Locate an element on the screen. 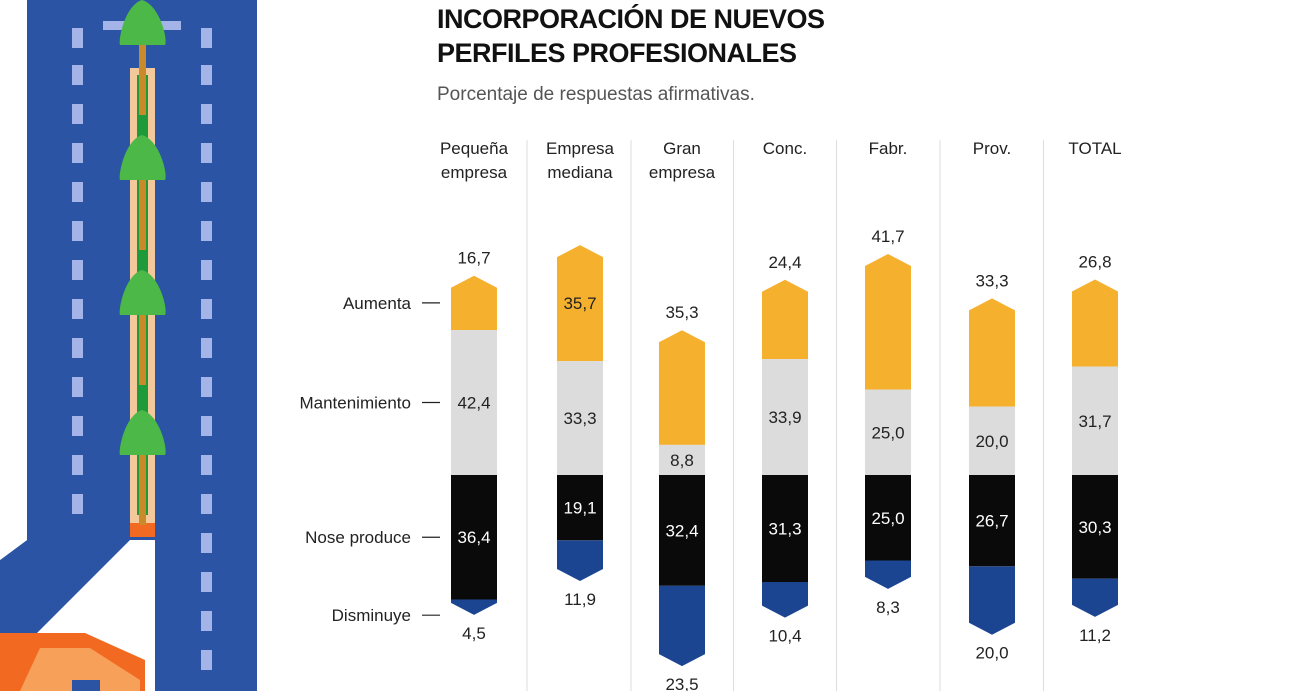 The width and height of the screenshot is (1300, 691). label-nose-produce: 25,0 is located at coordinates (887, 518).